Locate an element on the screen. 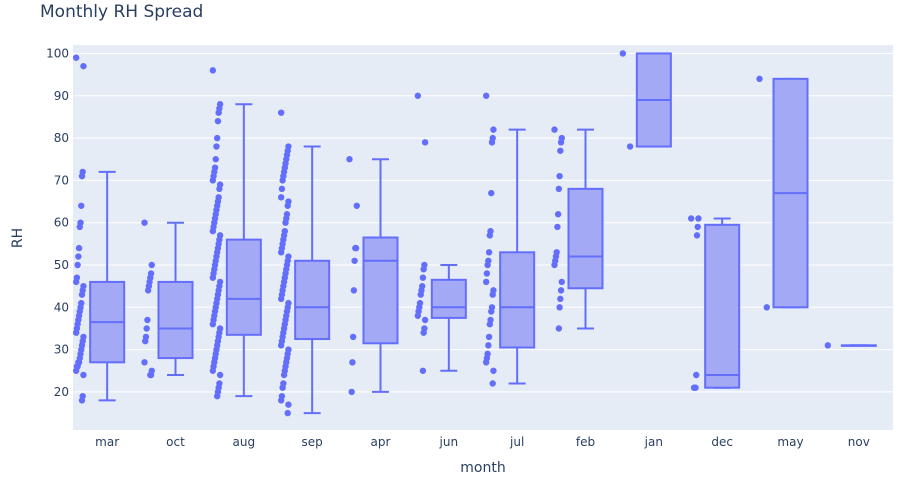 Image resolution: width=915 pixels, height=492 pixels. y-tick-label: 20 is located at coordinates (61, 392).